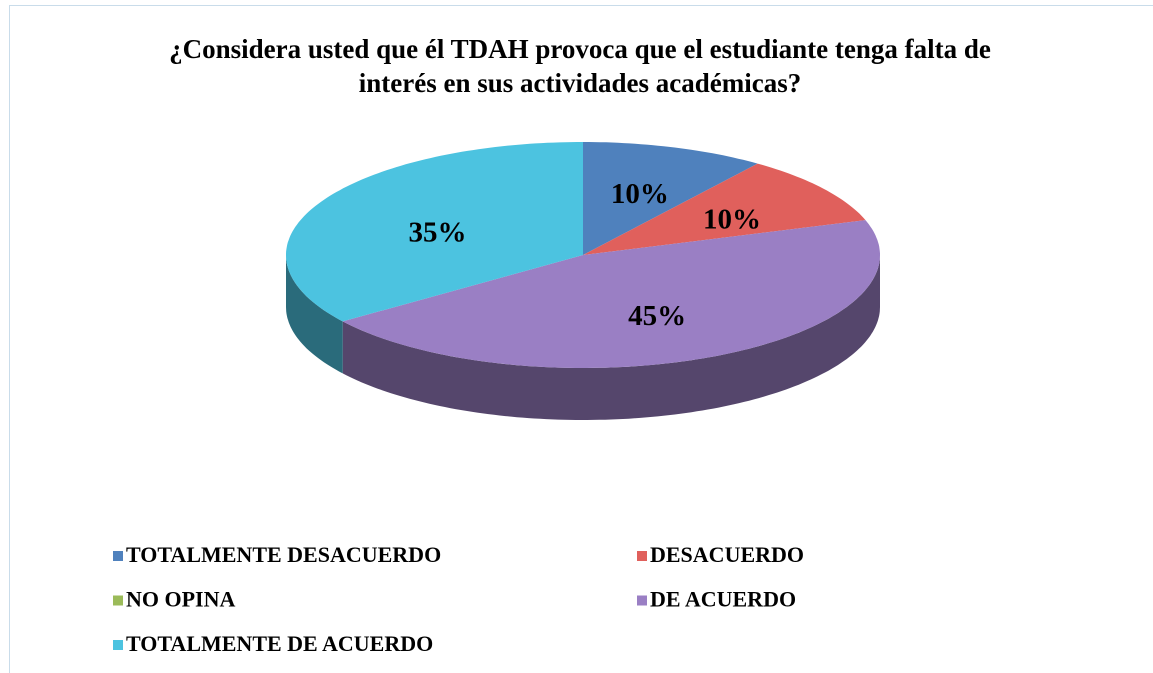 The height and width of the screenshot is (673, 1153). Describe the element at coordinates (727, 554) in the screenshot. I see `legend-label: DESACUERDO` at that location.